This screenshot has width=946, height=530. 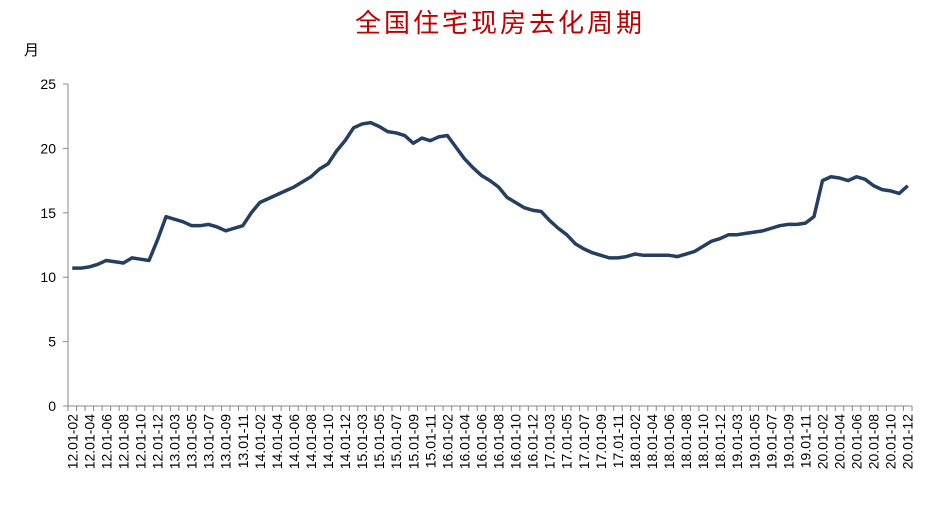 What do you see at coordinates (499, 441) in the screenshot?
I see `x-tick-label: 16.01-08` at bounding box center [499, 441].